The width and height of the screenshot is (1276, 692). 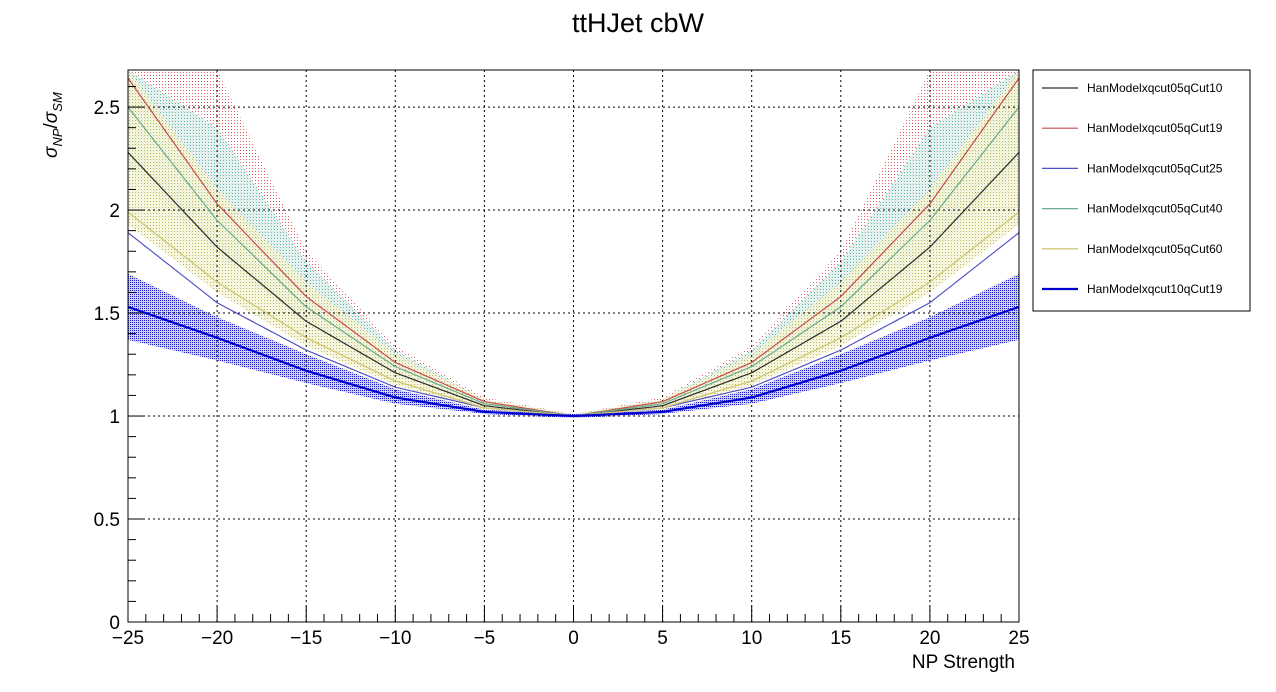 I want to click on x-tick-label: 0, so click(x=573, y=638).